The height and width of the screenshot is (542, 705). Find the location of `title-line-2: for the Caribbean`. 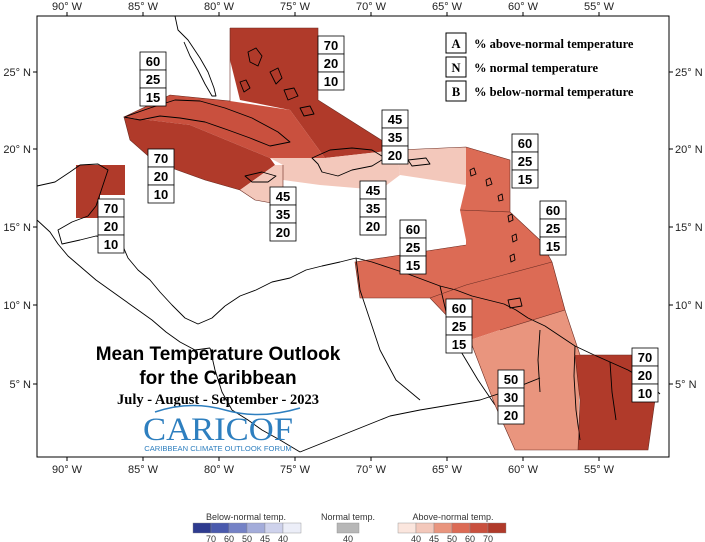

title-line-2: for the Caribbean is located at coordinates (217, 378).